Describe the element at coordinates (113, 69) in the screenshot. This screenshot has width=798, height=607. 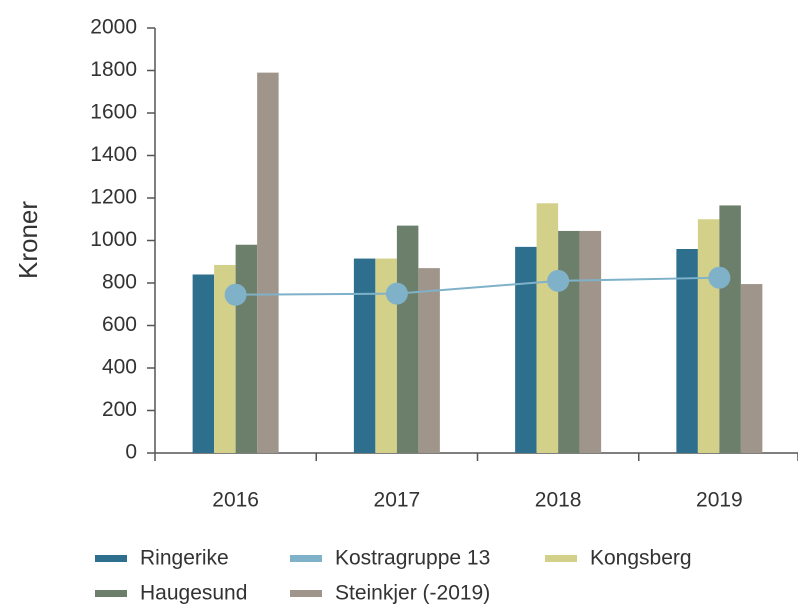
I see `y-tick-label: 1800` at that location.